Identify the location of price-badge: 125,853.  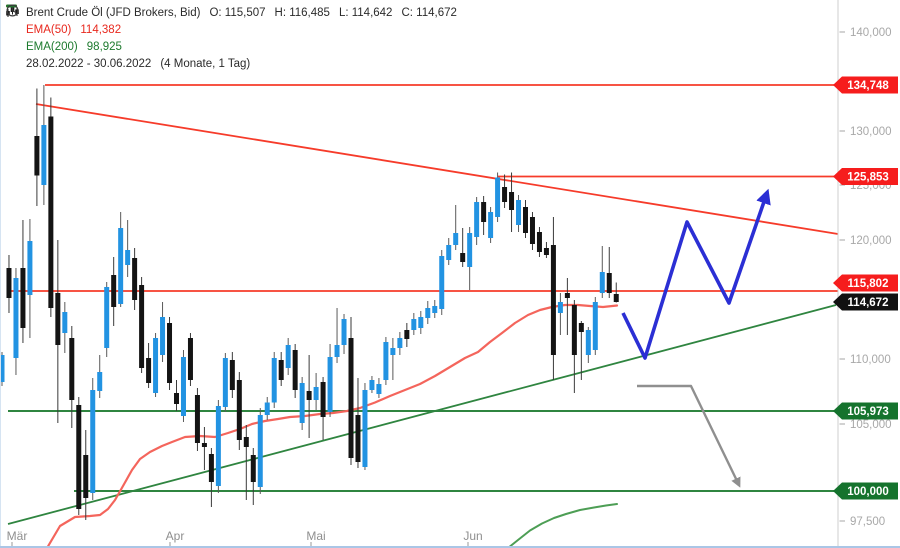
(865, 176).